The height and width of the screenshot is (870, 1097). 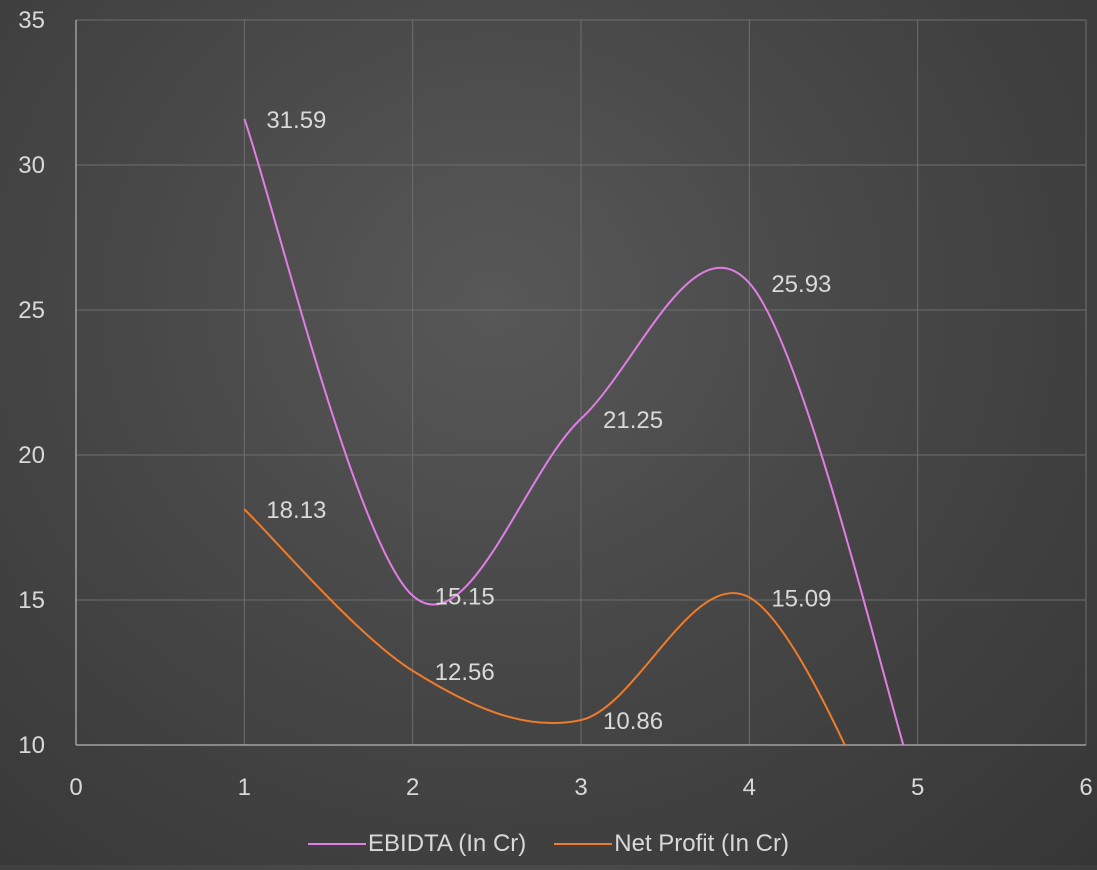 I want to click on y-tick-label: 20, so click(x=31, y=455).